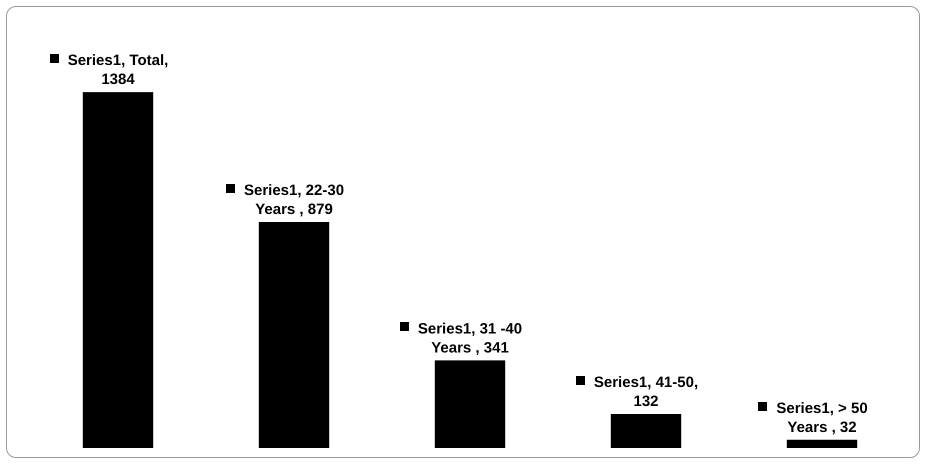 The width and height of the screenshot is (930, 466). I want to click on data-label: Series1, 41-50, 132, so click(646, 392).